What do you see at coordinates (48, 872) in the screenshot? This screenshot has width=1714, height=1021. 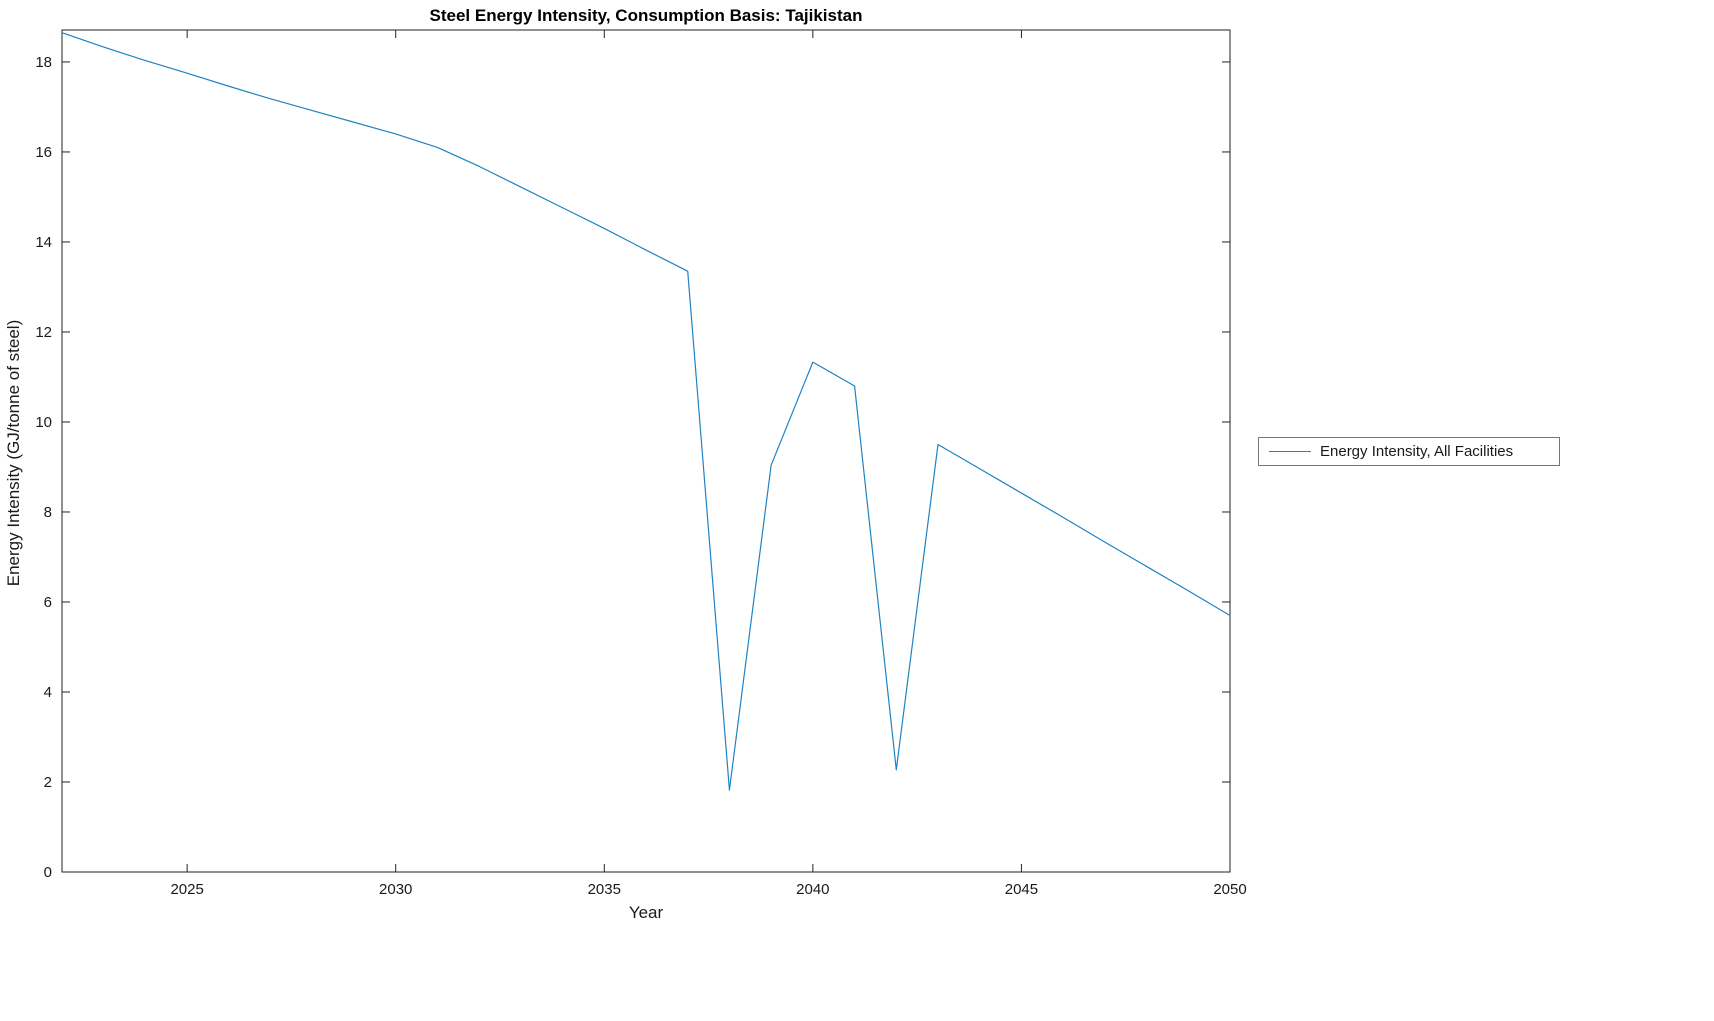 I see `y-tick-label: 0` at bounding box center [48, 872].